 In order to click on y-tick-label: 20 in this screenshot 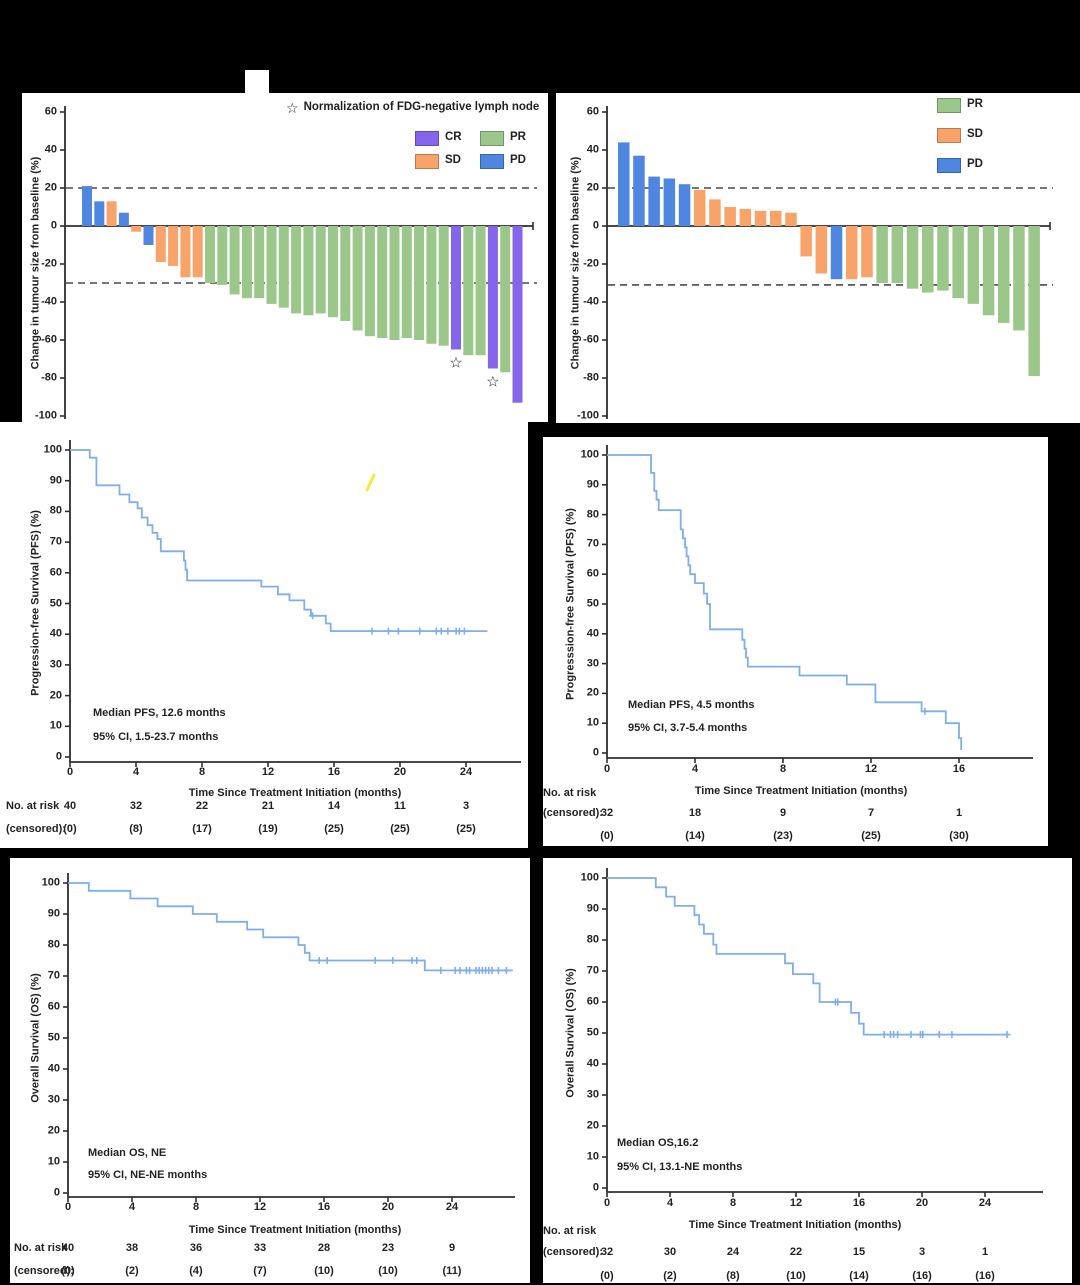, I will do `click(50, 187)`.